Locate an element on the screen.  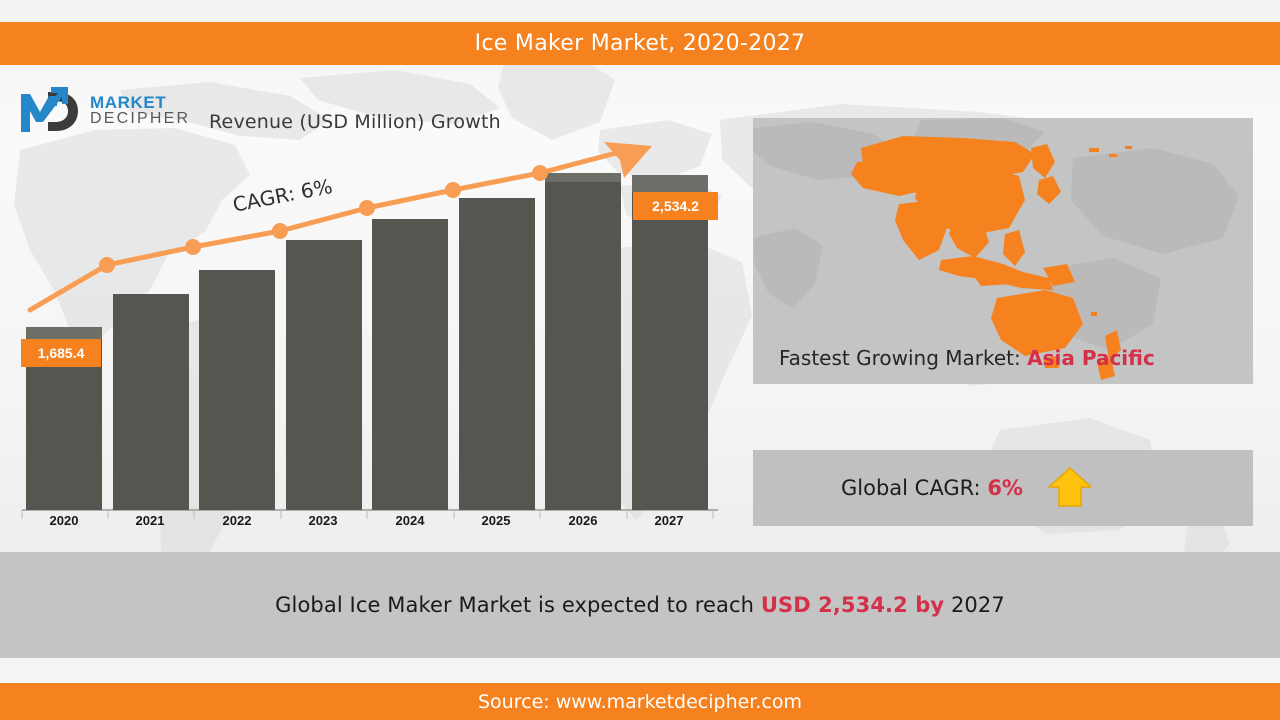
page-title: Ice Maker Market, 2020-2027 is located at coordinates (640, 43).